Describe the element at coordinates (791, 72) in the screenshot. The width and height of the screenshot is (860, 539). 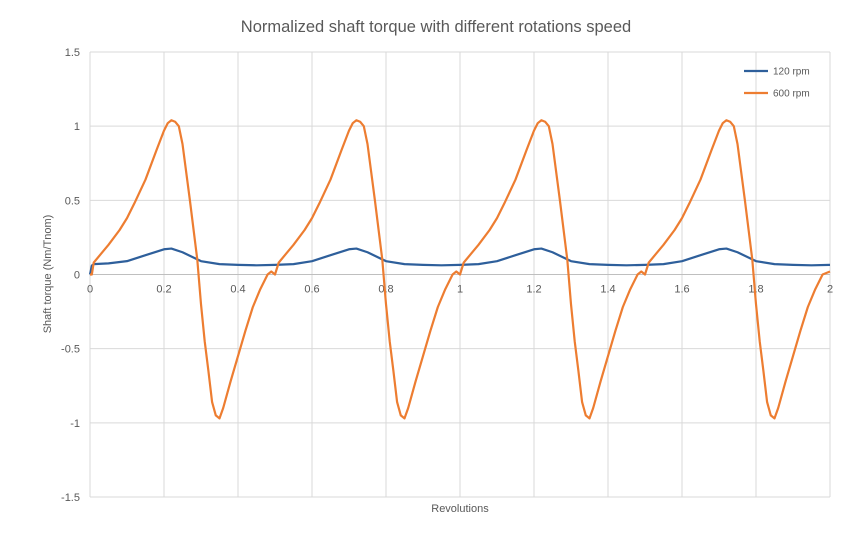
I see `legend-label: 120 rpm` at that location.